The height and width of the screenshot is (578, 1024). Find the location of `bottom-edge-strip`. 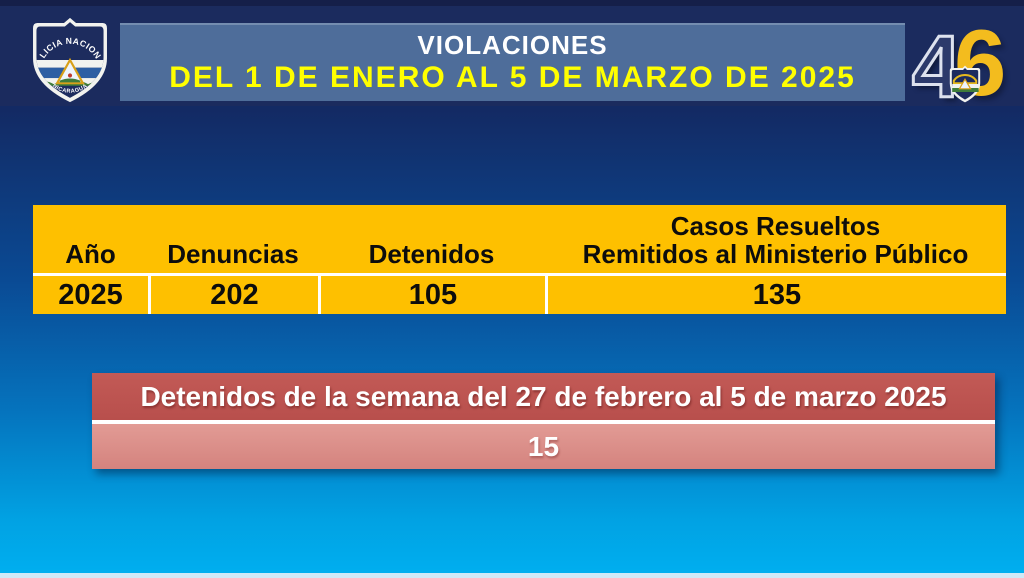

bottom-edge-strip is located at coordinates (512, 575).